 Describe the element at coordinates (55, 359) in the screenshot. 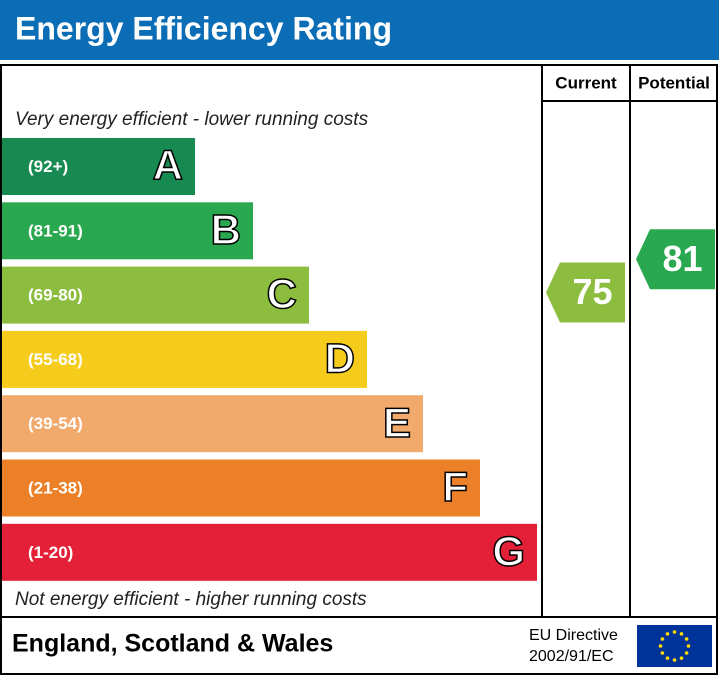

I see `band-range: (55-68)` at that location.